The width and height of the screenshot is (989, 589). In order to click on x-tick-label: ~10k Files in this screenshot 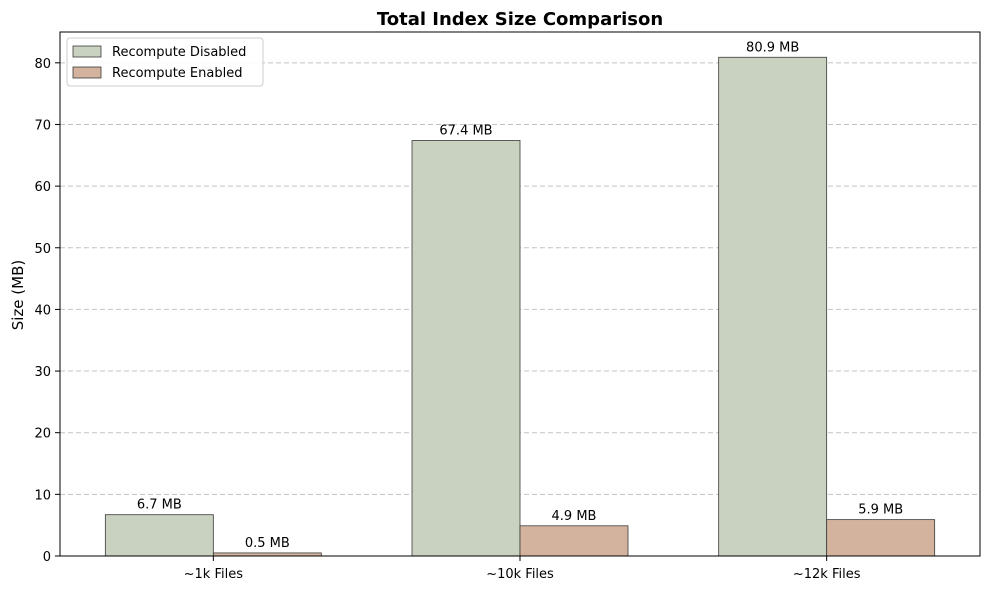, I will do `click(520, 574)`.